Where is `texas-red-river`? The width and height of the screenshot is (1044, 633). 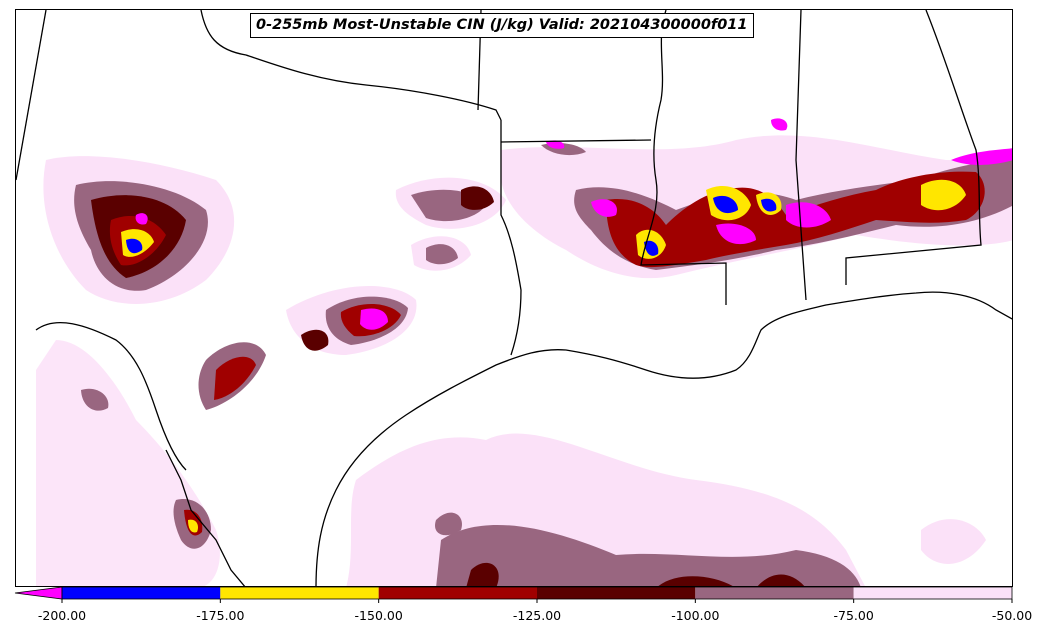 texas-red-river is located at coordinates (351, 65).